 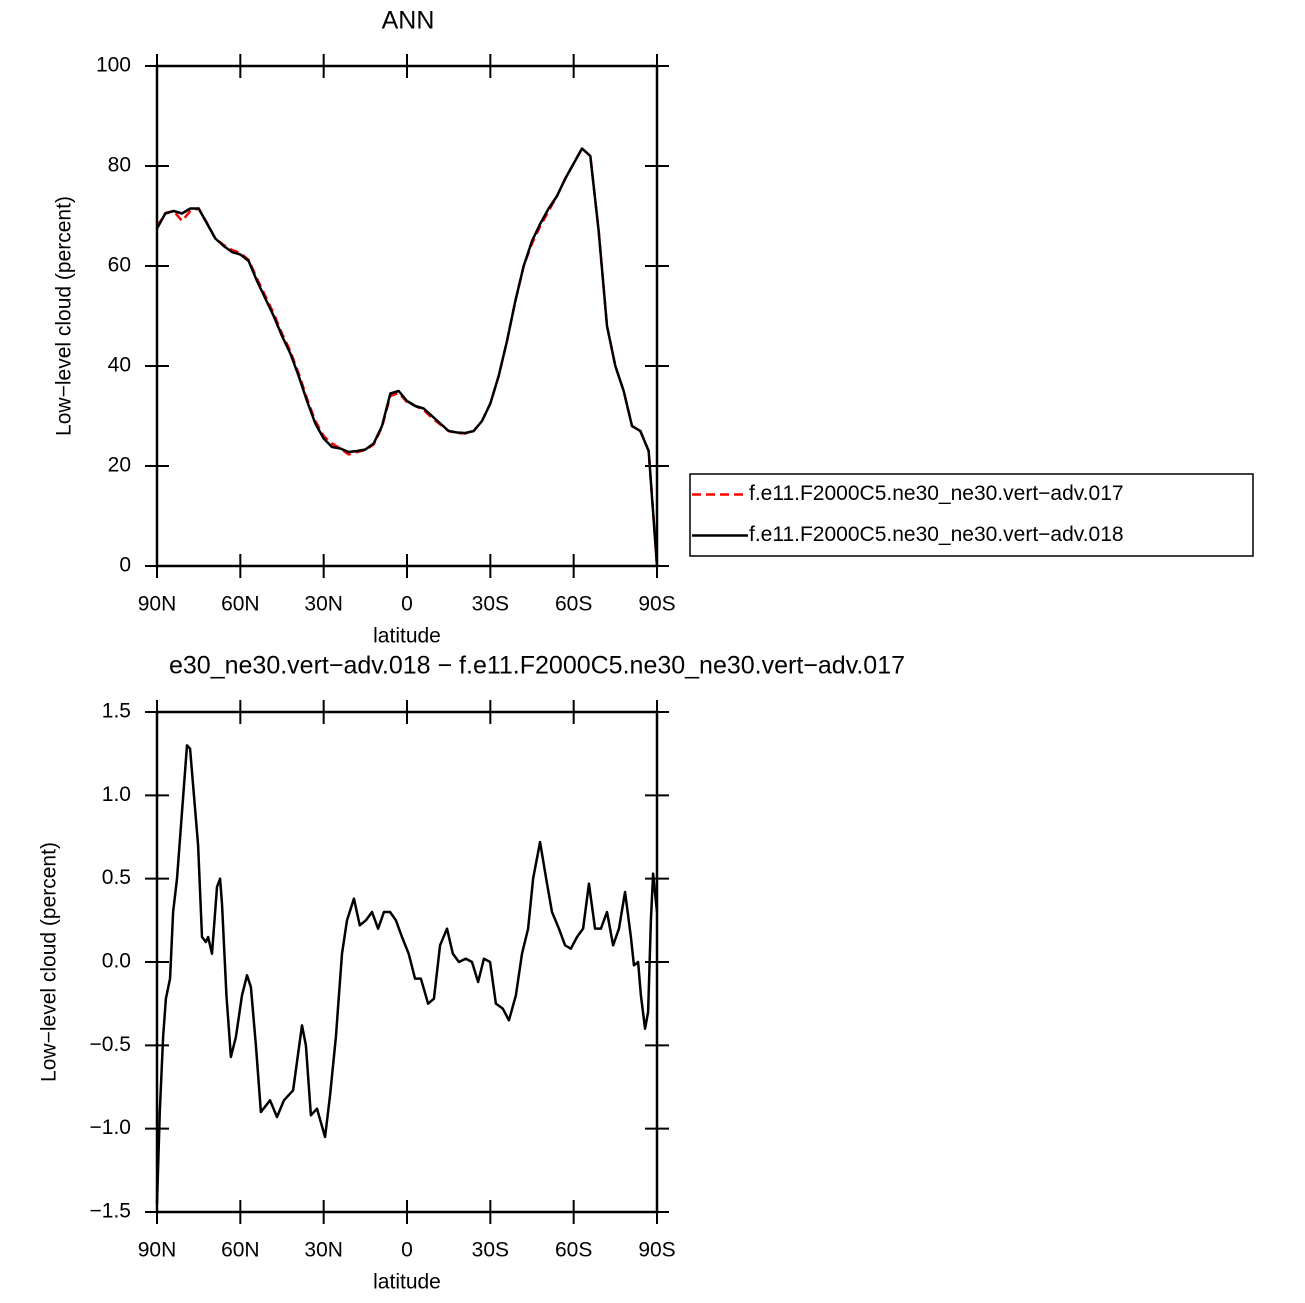 What do you see at coordinates (936, 534) in the screenshot?
I see `legend-label: f.e11.F2000C5.ne30_ne30.vert−adv.018` at bounding box center [936, 534].